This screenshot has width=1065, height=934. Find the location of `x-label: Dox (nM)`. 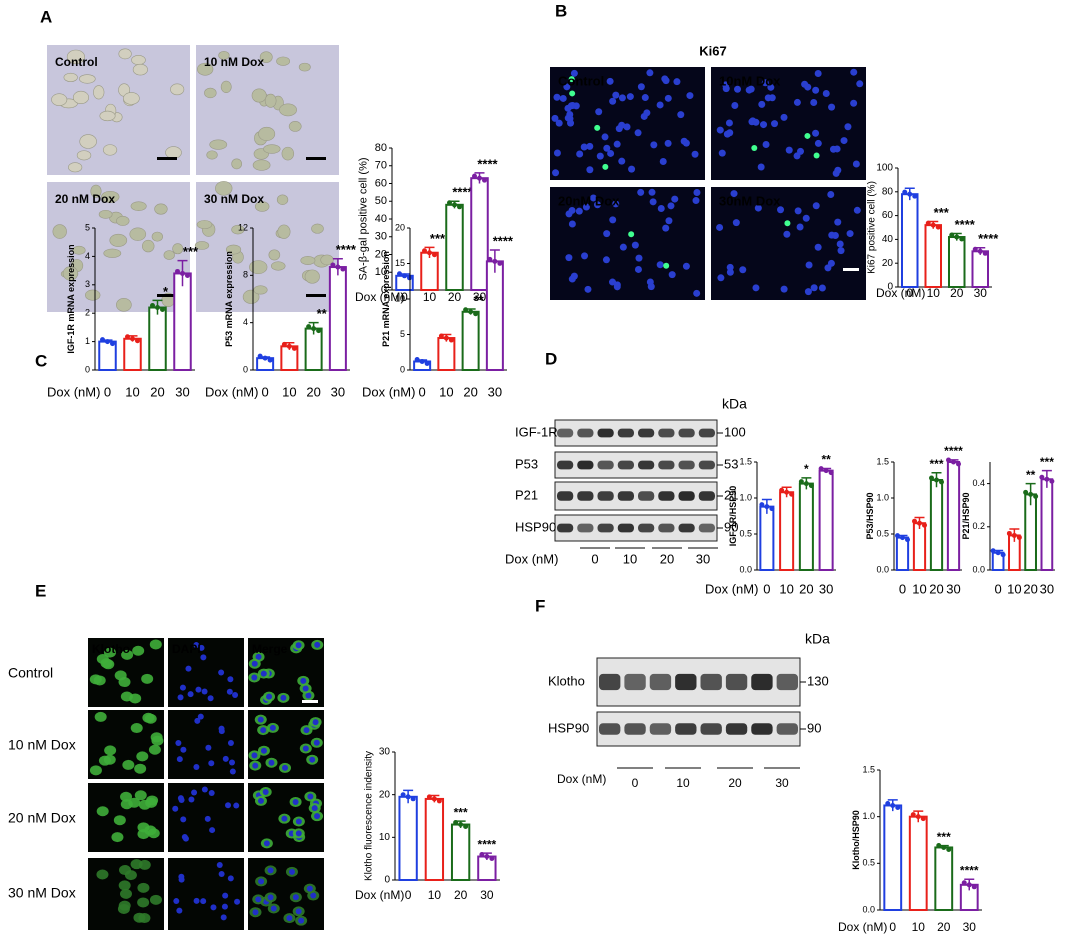

x-label: Dox (nM) is located at coordinates (531, 558).